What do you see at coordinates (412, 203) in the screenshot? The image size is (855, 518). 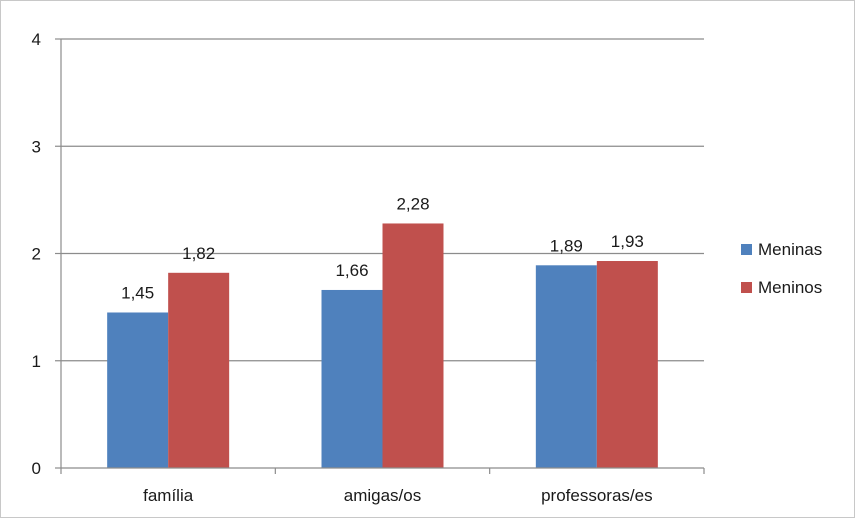 I see `data-label: 2,28` at bounding box center [412, 203].